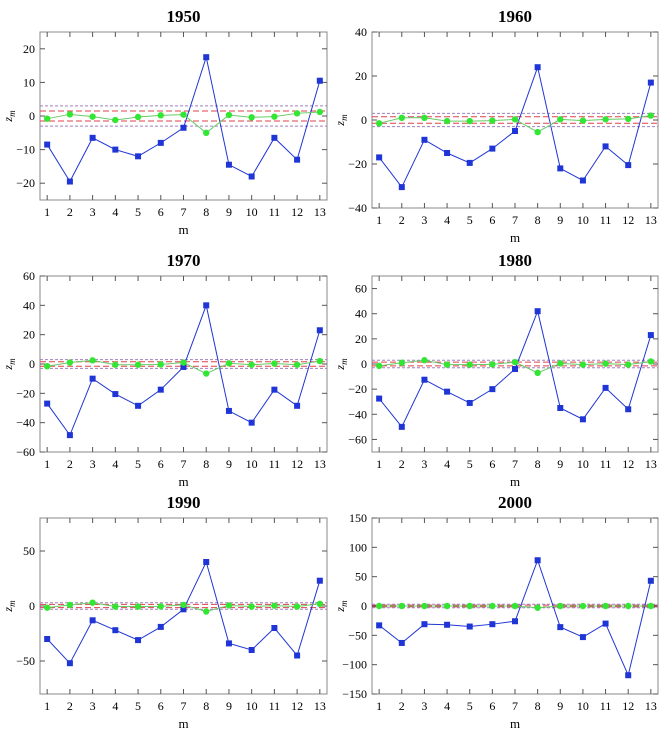  Describe the element at coordinates (515, 237) in the screenshot. I see `x-axis-label: m` at that location.